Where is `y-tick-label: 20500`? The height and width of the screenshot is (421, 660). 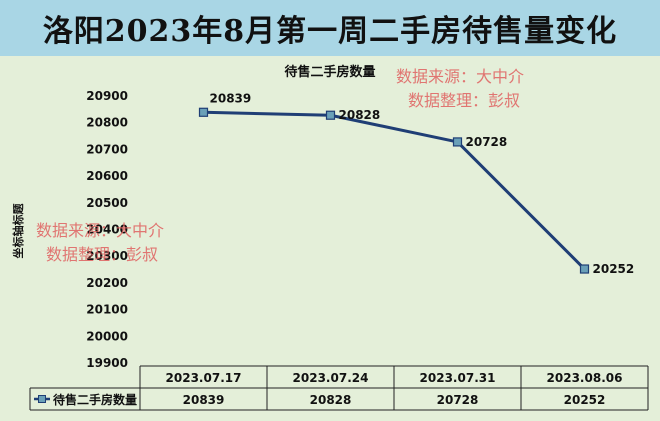
y-tick-label: 20500 is located at coordinates (107, 203).